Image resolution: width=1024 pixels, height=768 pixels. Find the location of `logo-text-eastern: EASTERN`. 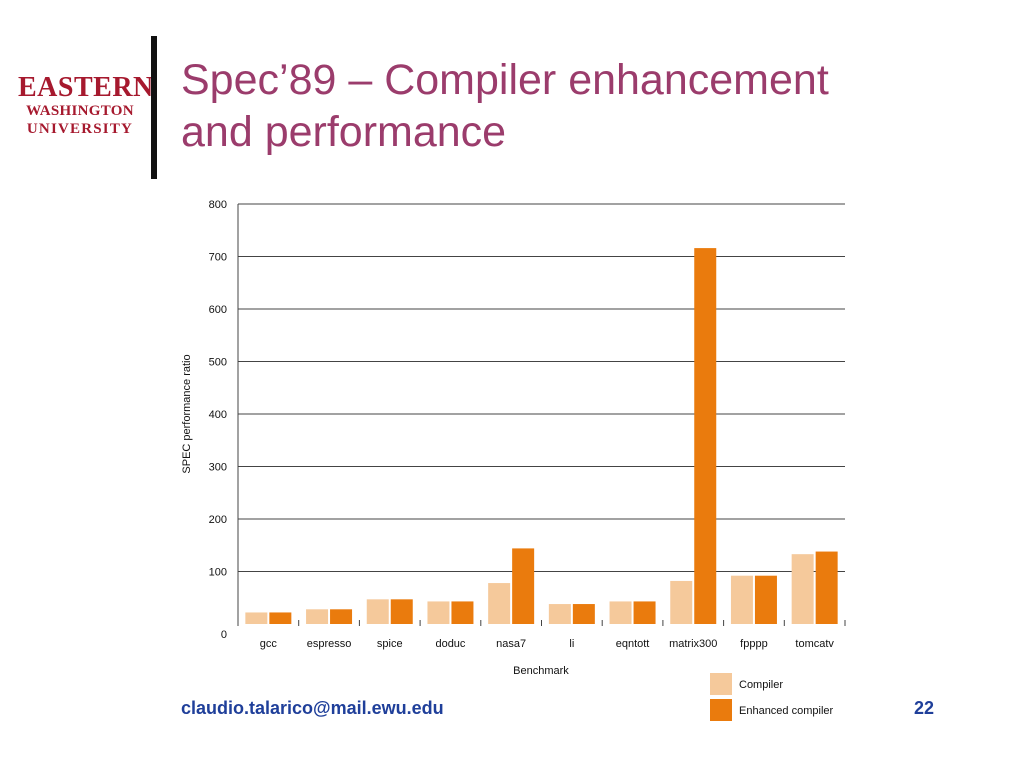

logo-text-eastern: EASTERN is located at coordinates (86, 87).